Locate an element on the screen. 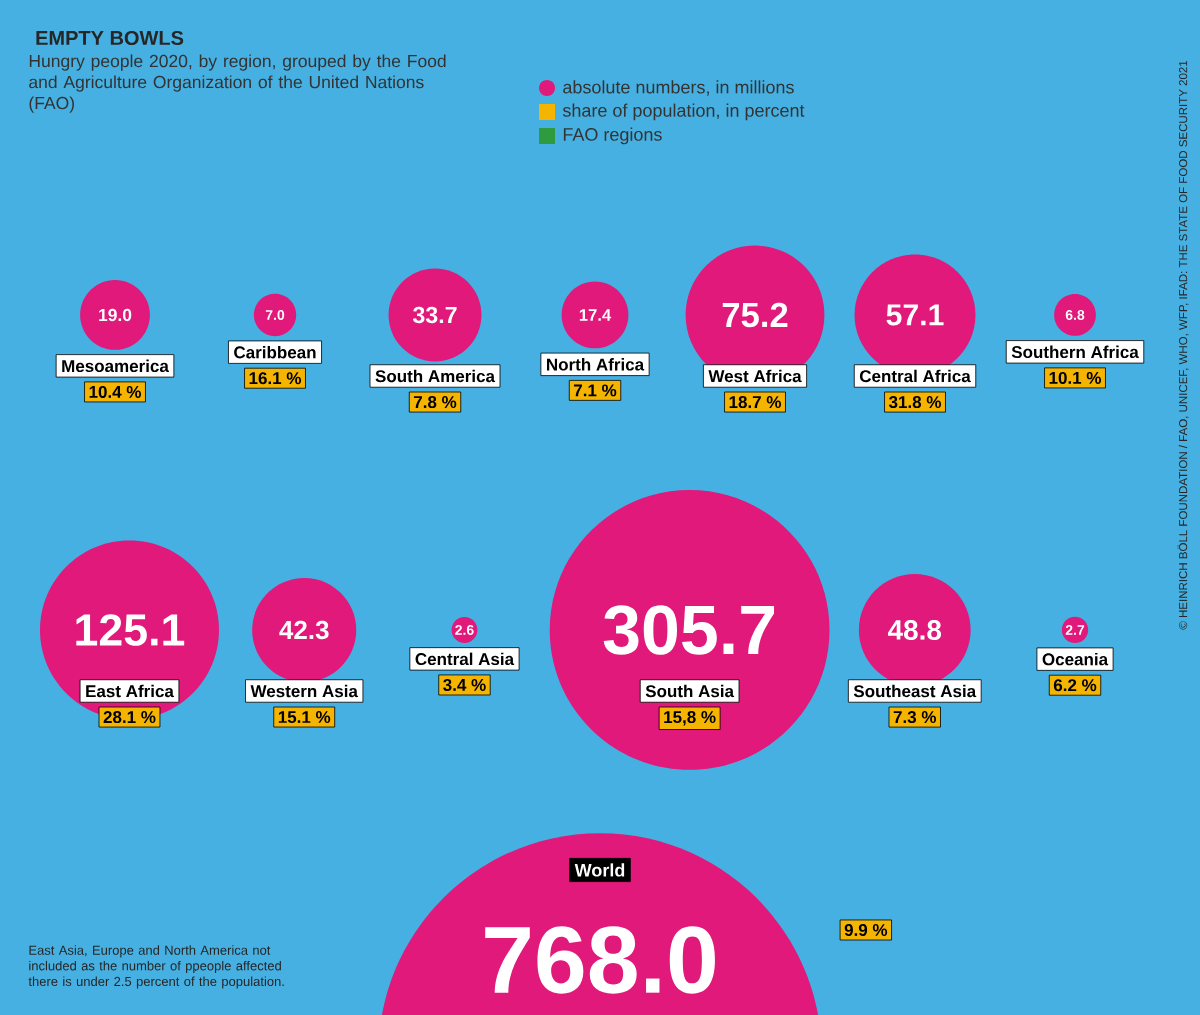  data-label: 6.2 % is located at coordinates (1075, 685).